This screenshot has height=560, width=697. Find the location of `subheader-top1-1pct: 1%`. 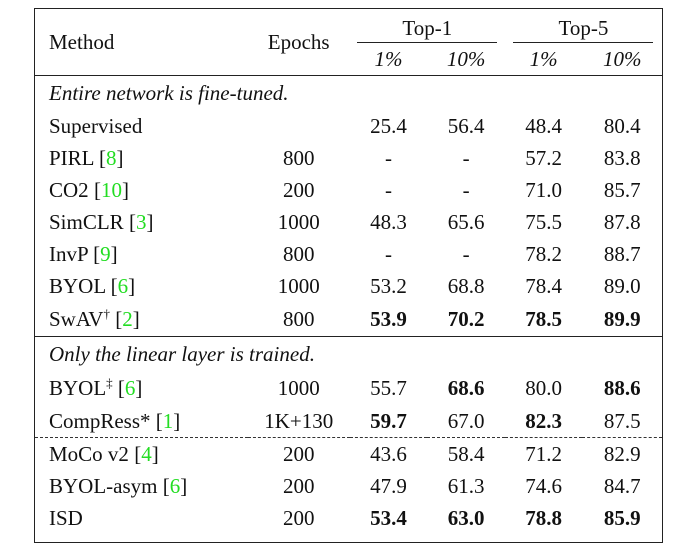

subheader-top1-1pct: 1% is located at coordinates (388, 58).